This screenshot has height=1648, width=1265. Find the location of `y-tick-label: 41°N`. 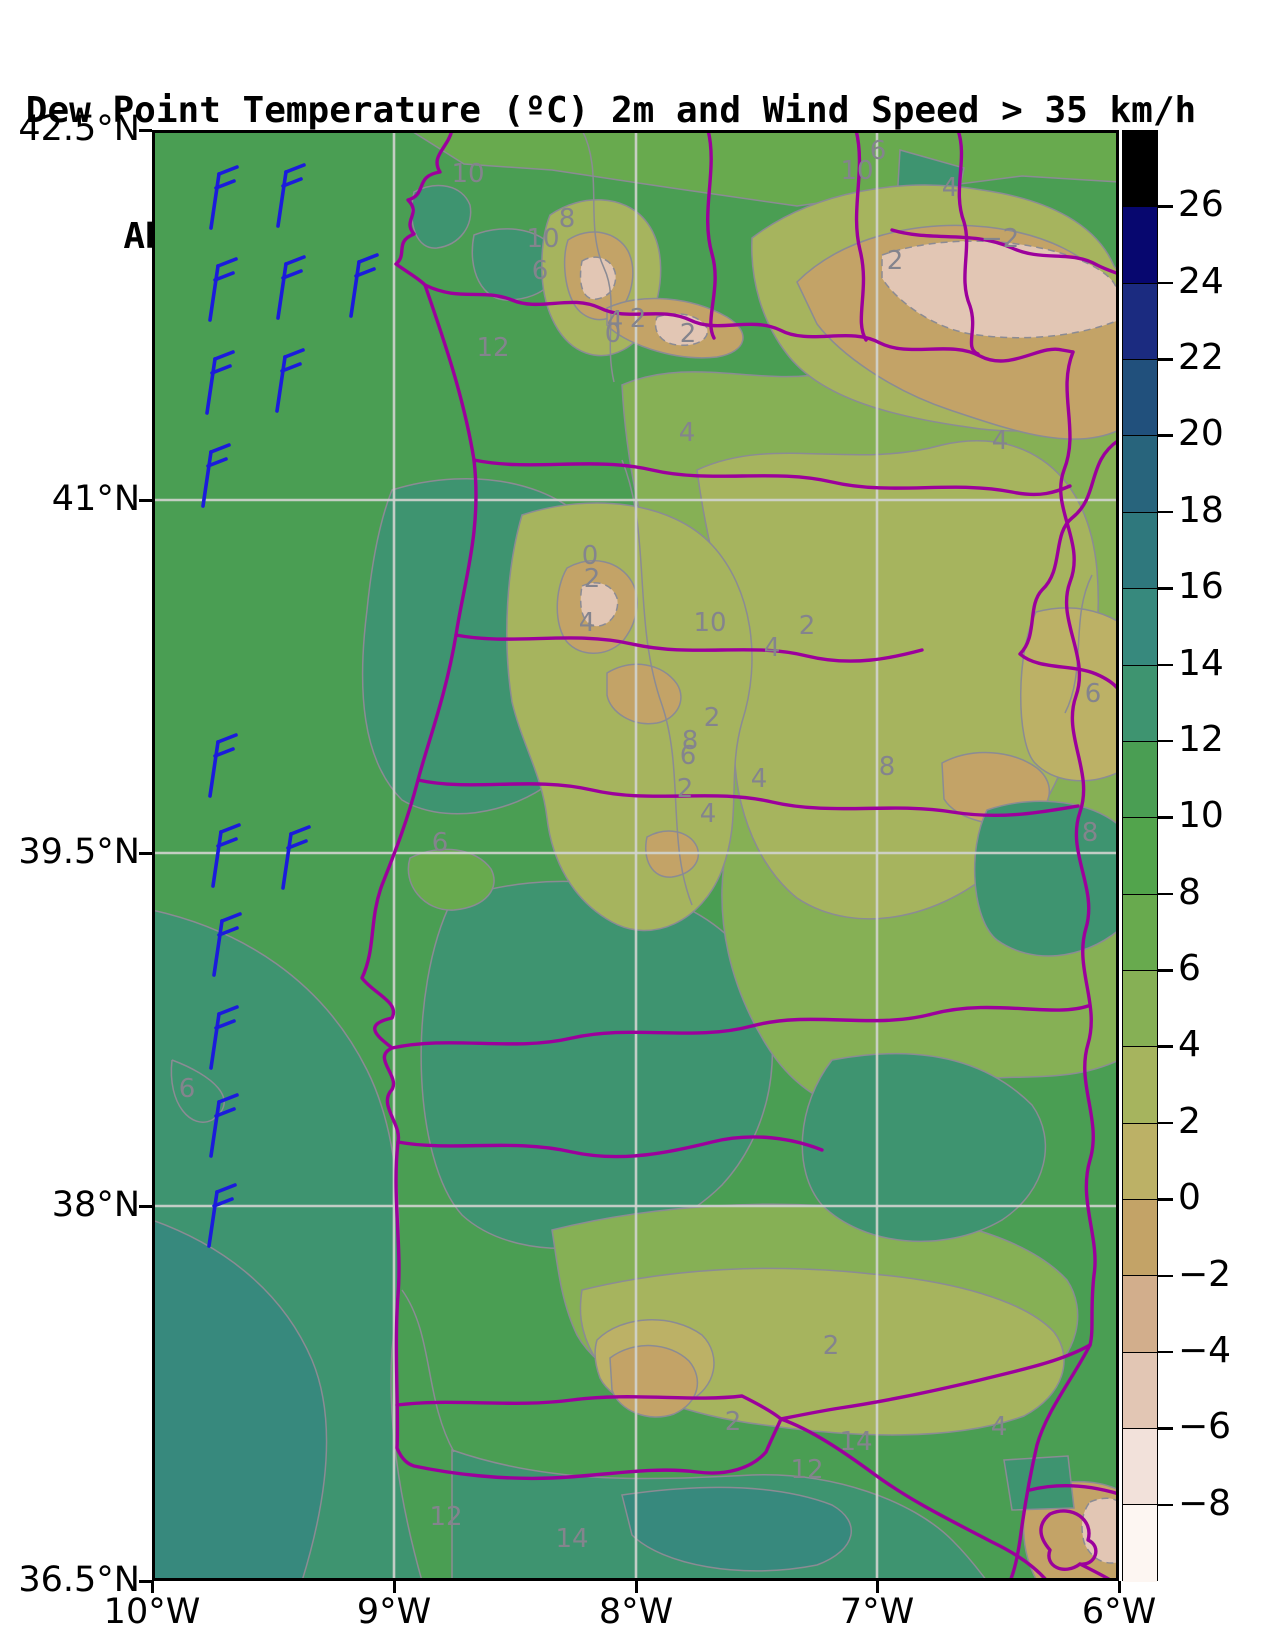

y-tick-label: 41°N is located at coordinates (95, 499).